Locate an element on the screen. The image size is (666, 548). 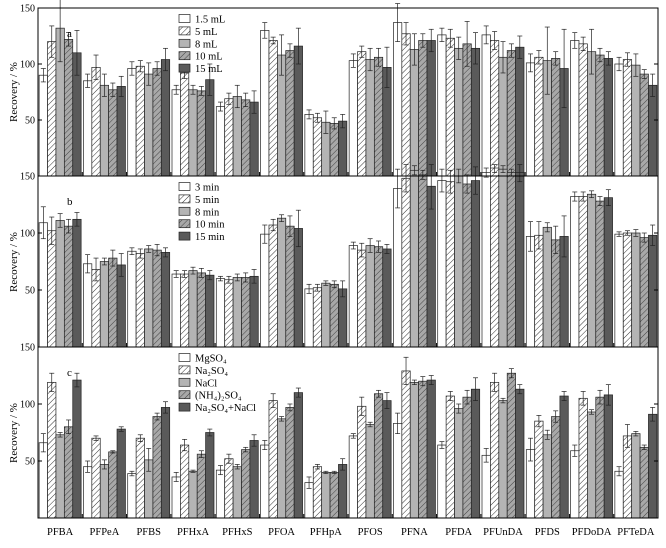
bar-b-PFHxA-s4 is located at coordinates (201, 310).